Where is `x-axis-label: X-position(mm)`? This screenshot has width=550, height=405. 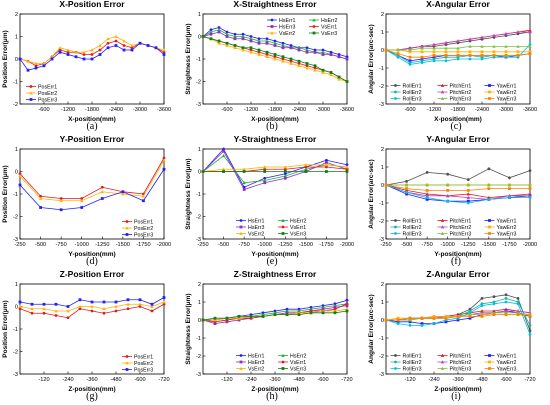
x-axis-label: X-position(mm) is located at coordinates (92, 119).